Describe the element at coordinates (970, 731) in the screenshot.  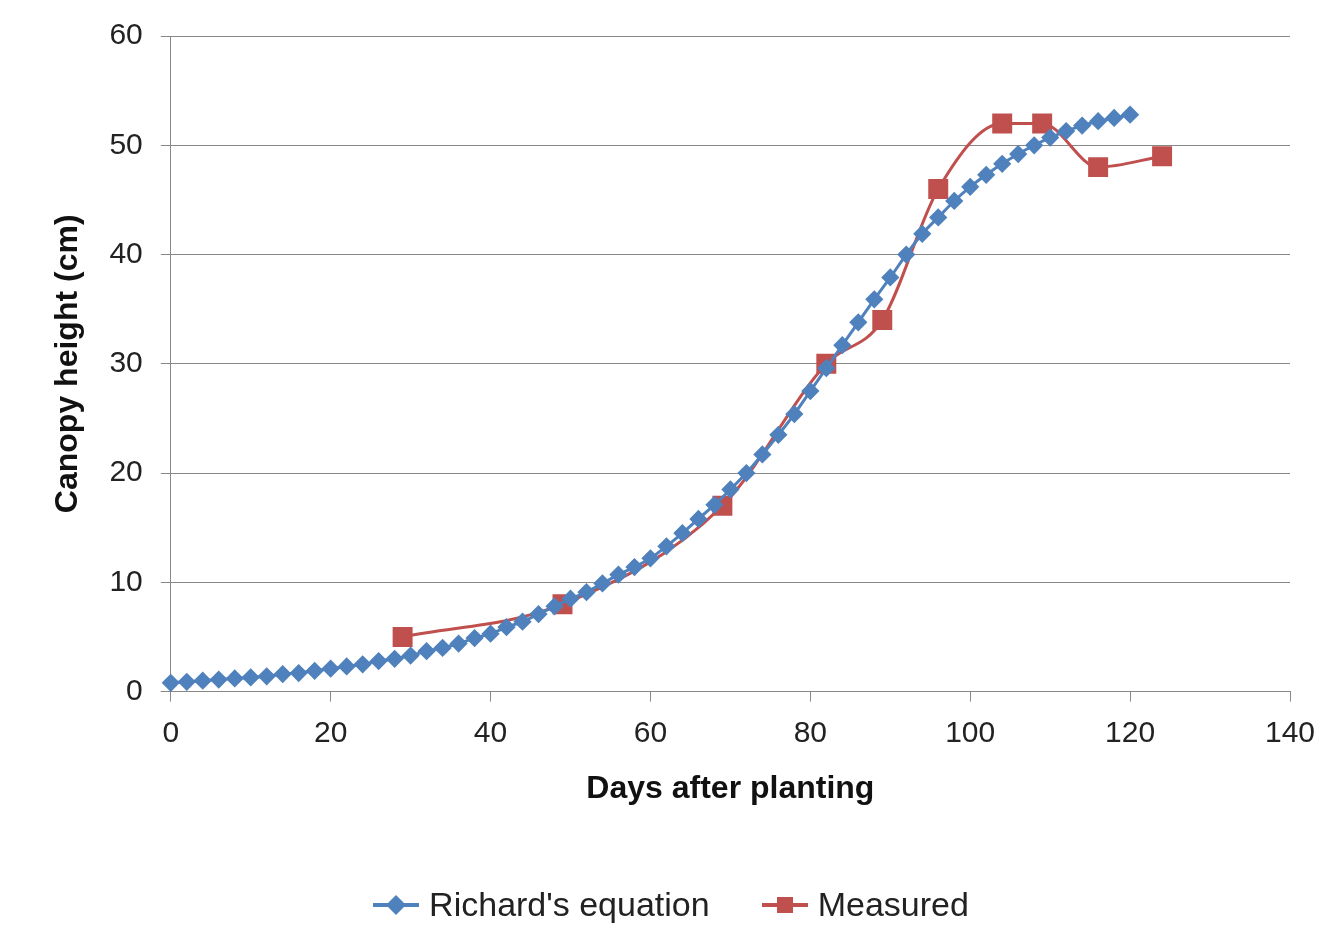
I see `x-tick-label: 100` at that location.